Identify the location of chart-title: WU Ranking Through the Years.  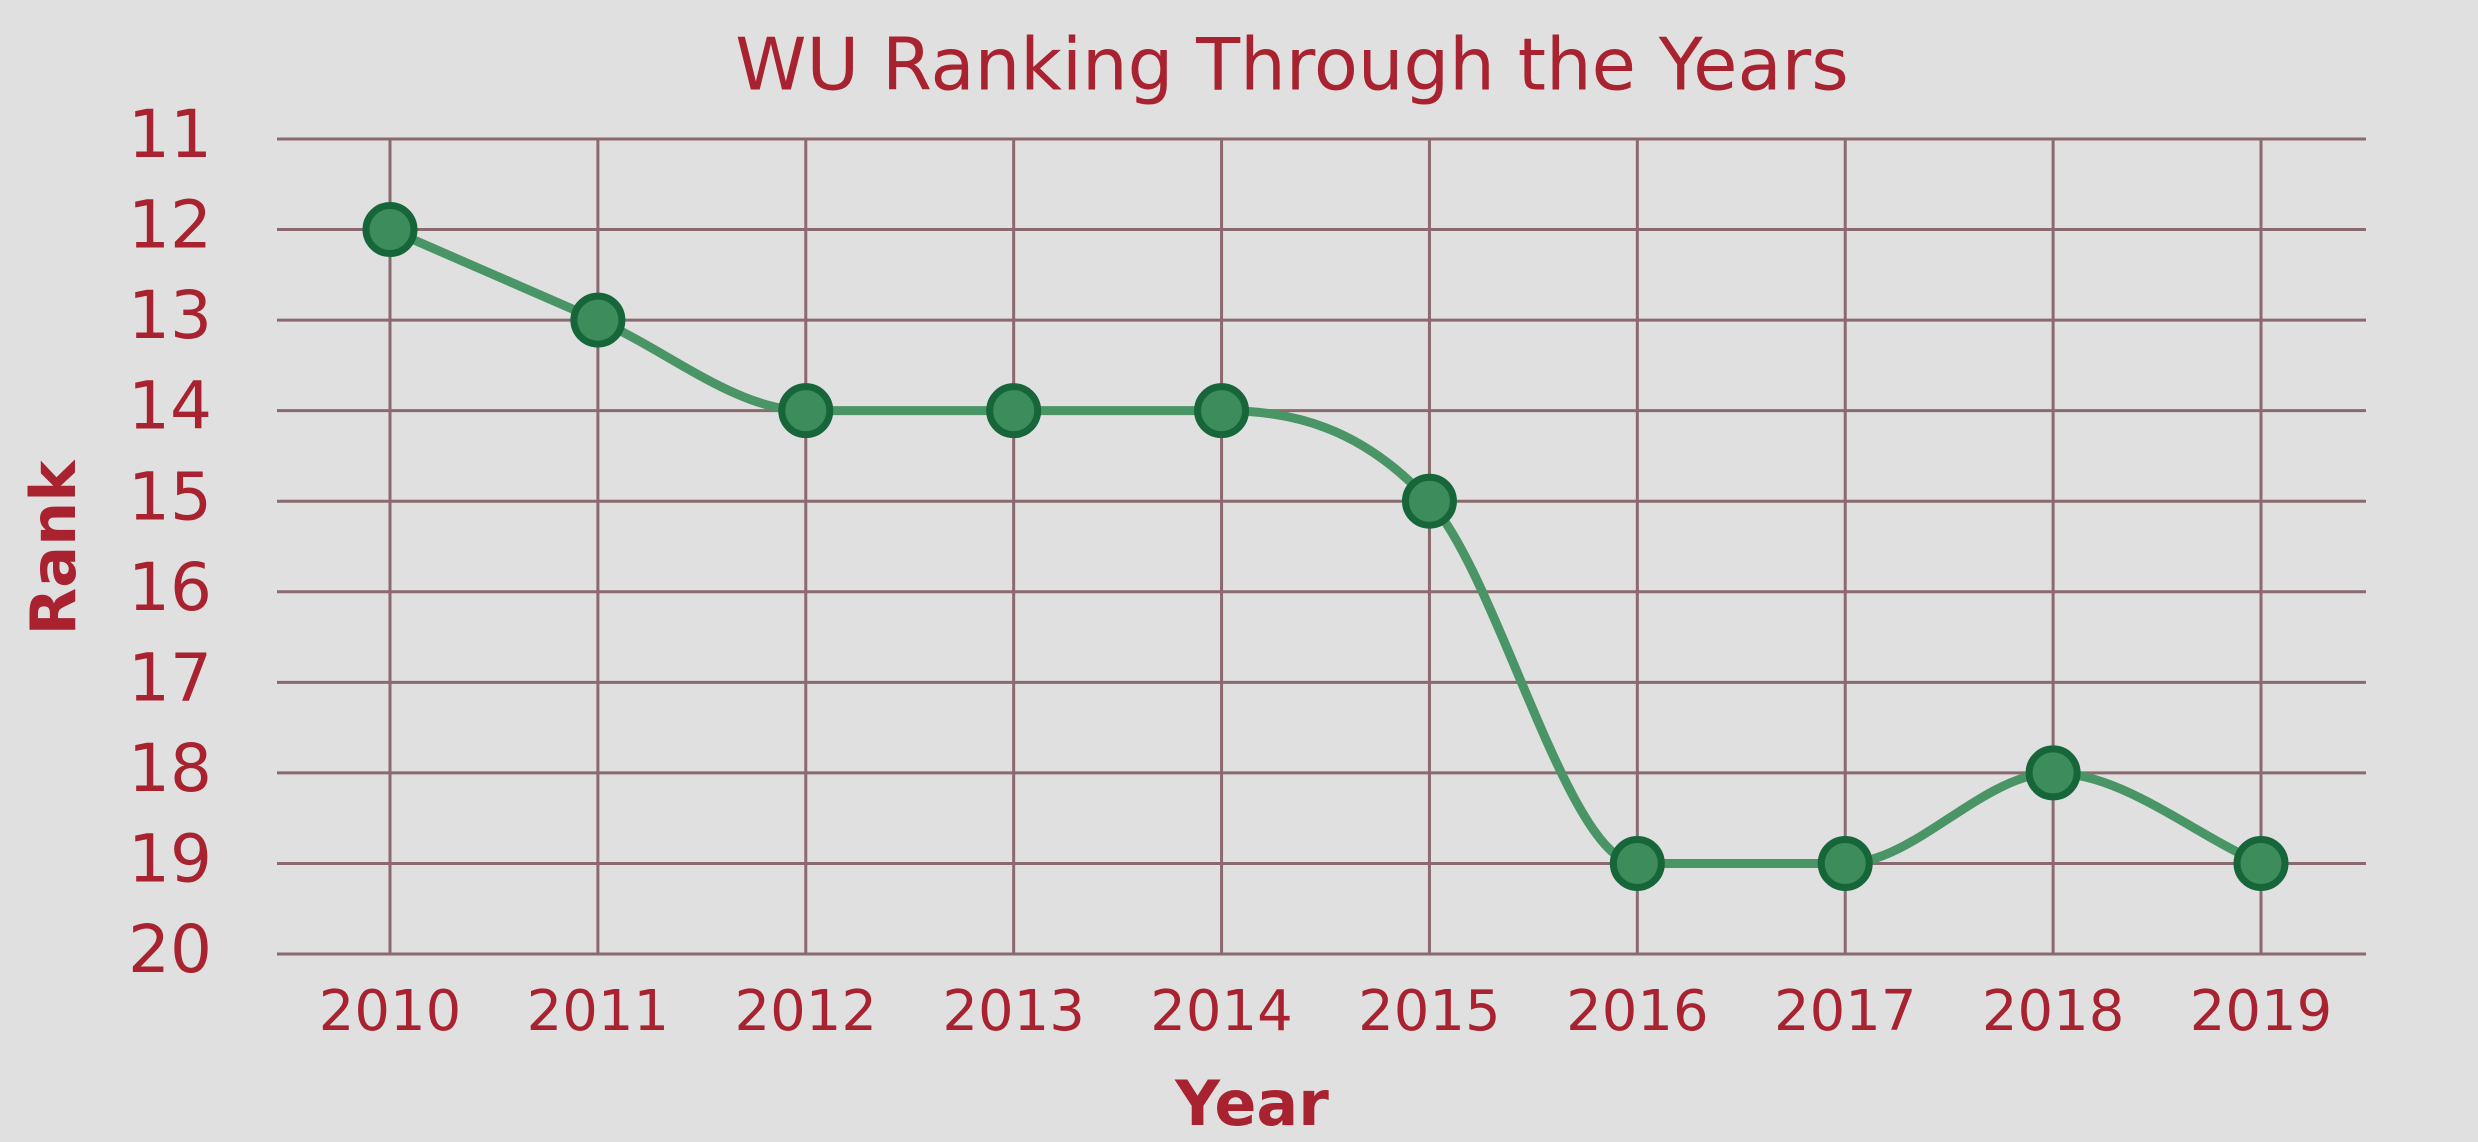
(1291, 65).